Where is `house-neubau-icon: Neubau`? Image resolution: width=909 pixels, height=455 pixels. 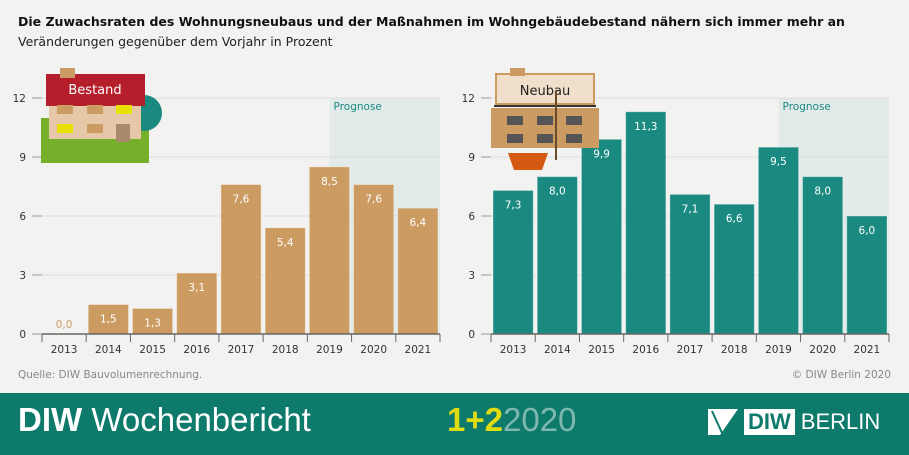
house-neubau-icon: Neubau is located at coordinates (545, 119).